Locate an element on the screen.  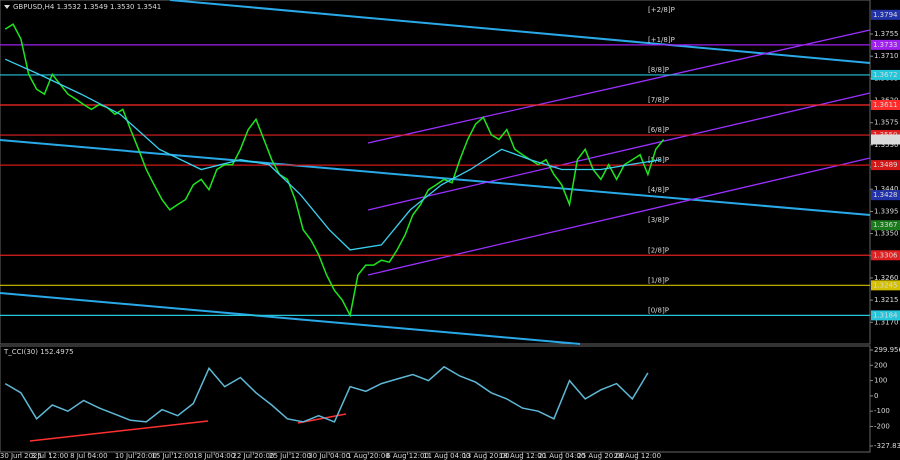
price-box-label: 1.3367 is located at coordinates (885, 225).